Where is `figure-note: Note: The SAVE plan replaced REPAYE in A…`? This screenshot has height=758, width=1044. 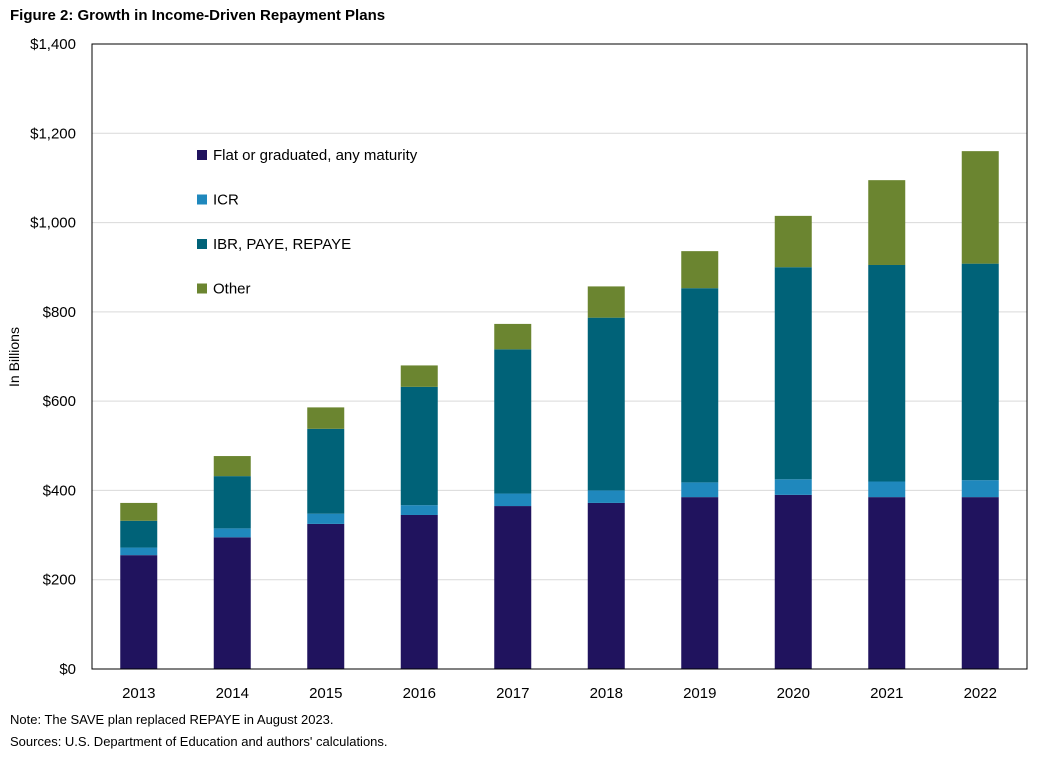
figure-note: Note: The SAVE plan replaced REPAYE in A… is located at coordinates (172, 719).